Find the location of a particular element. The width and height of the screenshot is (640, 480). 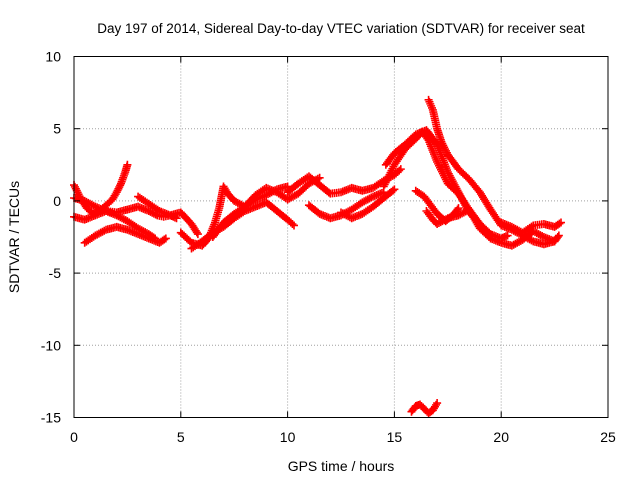

y-tick-label: -5 is located at coordinates (55, 273).